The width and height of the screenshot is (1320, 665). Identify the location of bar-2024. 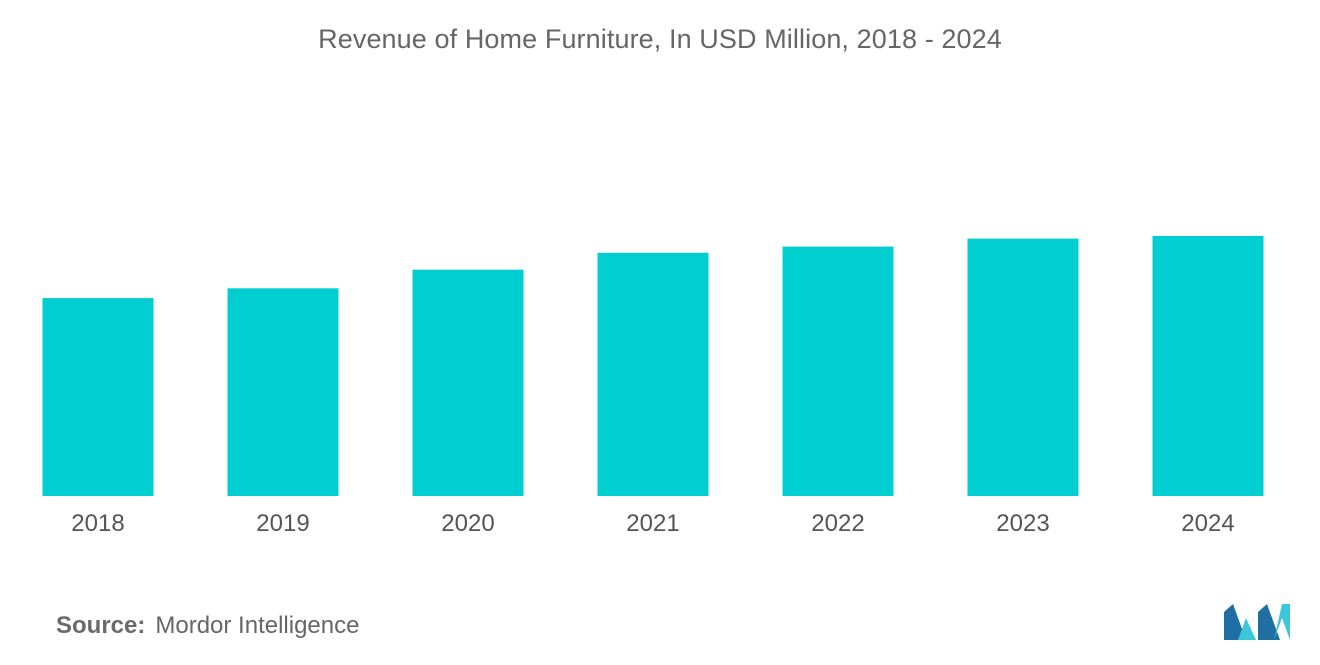
(1208, 365).